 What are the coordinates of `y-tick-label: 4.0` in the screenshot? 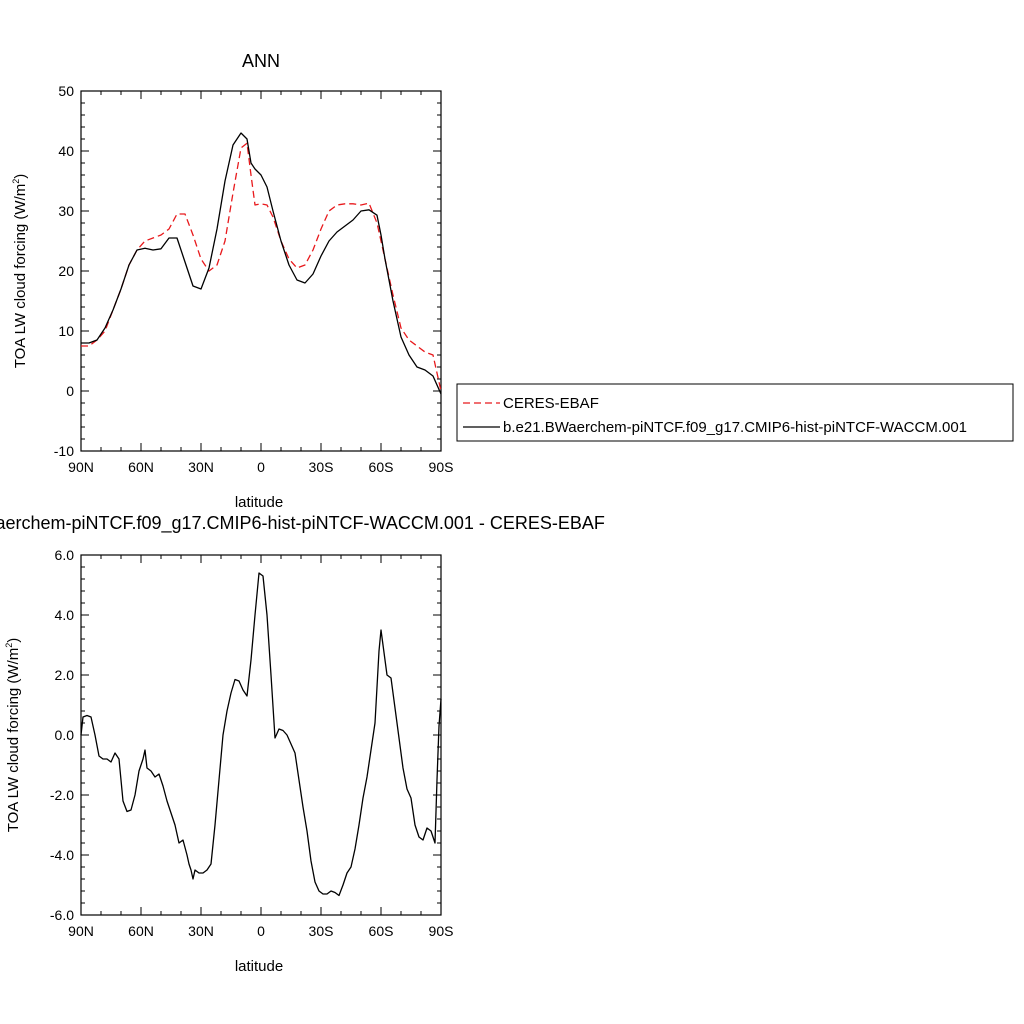 It's located at (65, 615).